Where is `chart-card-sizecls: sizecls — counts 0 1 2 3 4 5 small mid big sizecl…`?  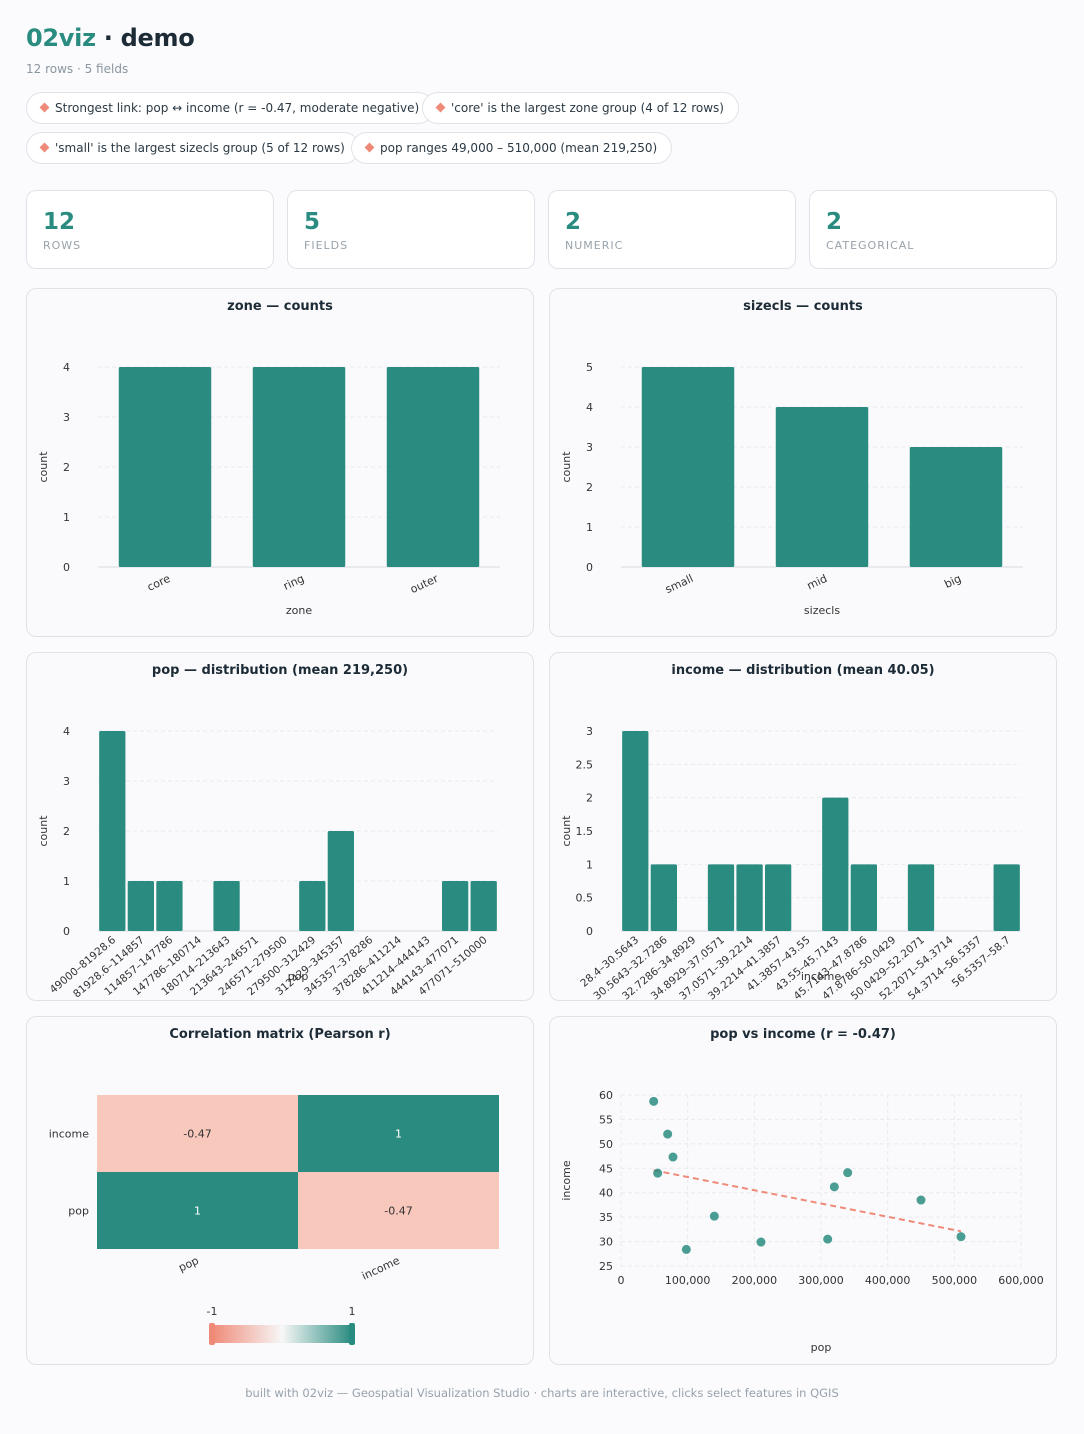 chart-card-sizecls: sizecls — counts 0 1 2 3 4 5 small mid big sizecl… is located at coordinates (803, 462).